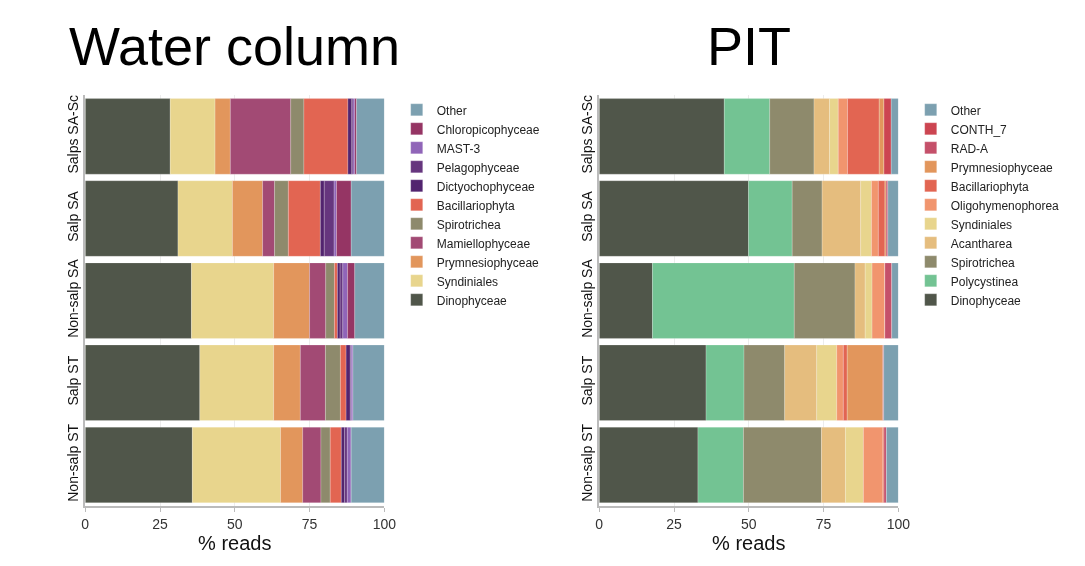 The width and height of the screenshot is (1085, 566). Describe the element at coordinates (749, 46) in the screenshot. I see `chart-title: PIT` at that location.